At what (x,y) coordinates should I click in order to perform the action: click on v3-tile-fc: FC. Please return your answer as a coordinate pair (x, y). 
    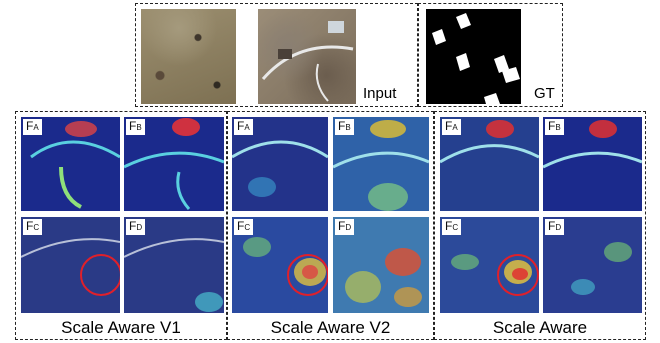
    Looking at the image, I should click on (489, 265).